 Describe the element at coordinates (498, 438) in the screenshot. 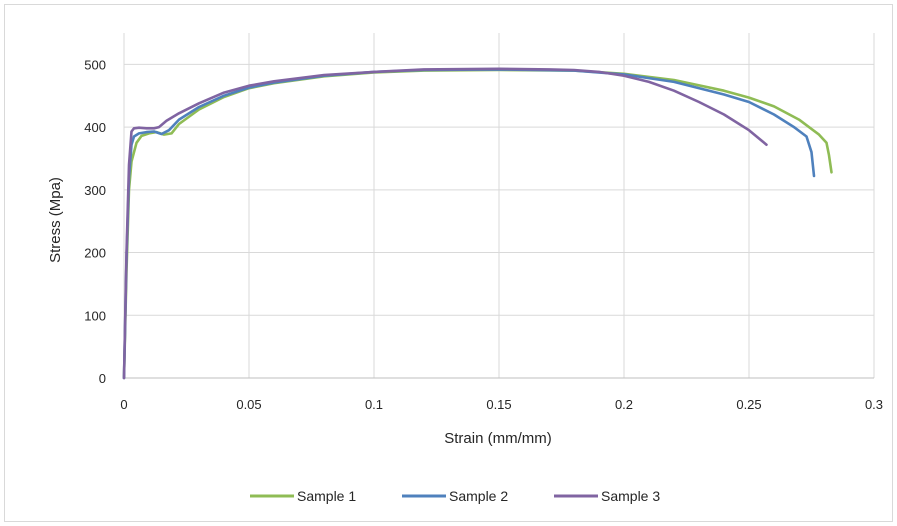

I see `x-axis-title: Strain (mm/mm)` at that location.